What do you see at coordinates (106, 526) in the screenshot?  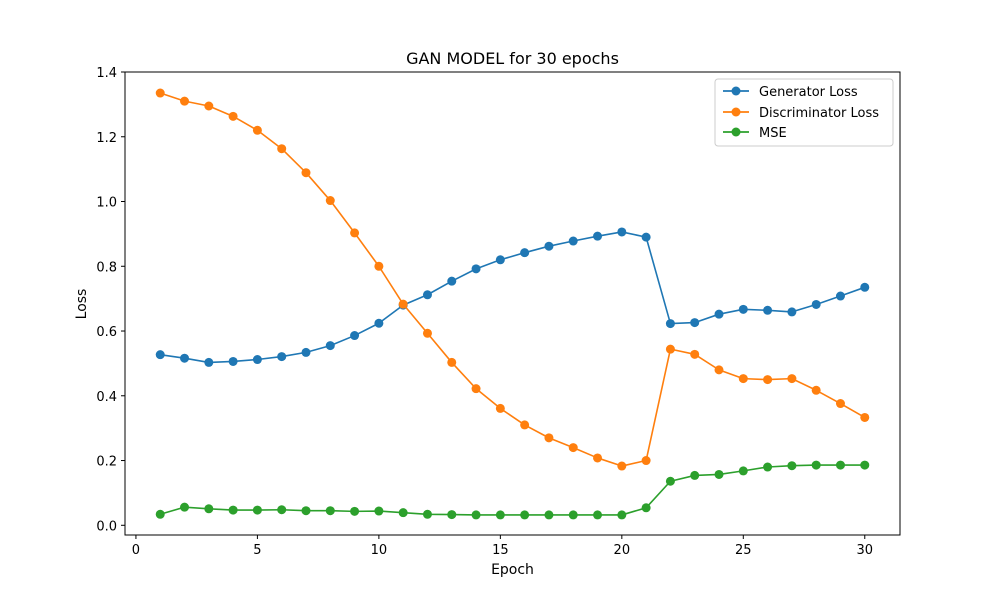 I see `y-tick-label: 0.0` at bounding box center [106, 526].